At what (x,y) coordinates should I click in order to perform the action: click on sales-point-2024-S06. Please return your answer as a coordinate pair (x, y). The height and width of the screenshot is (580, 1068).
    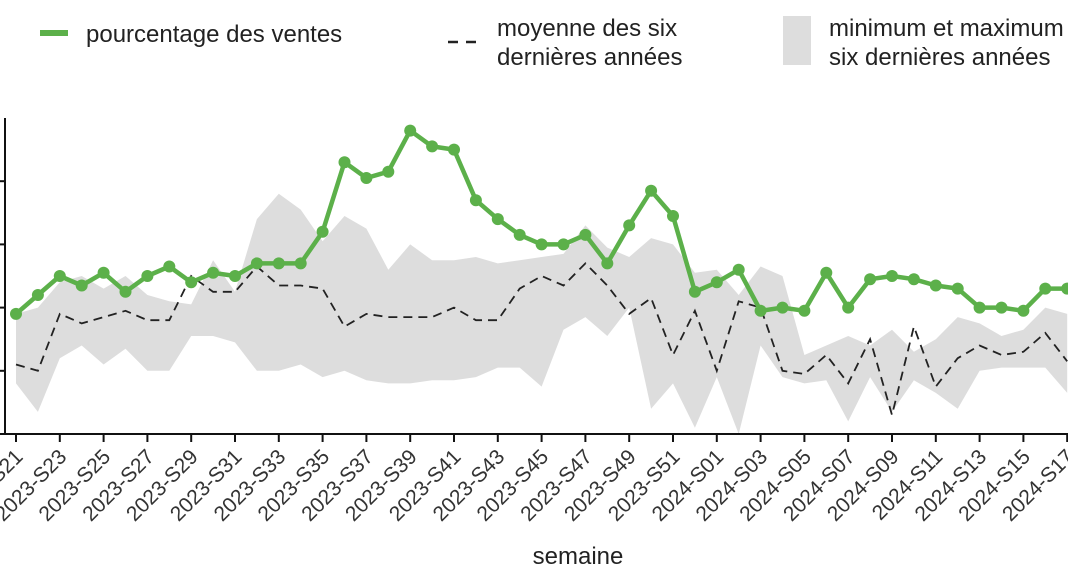
    Looking at the image, I should click on (826, 273).